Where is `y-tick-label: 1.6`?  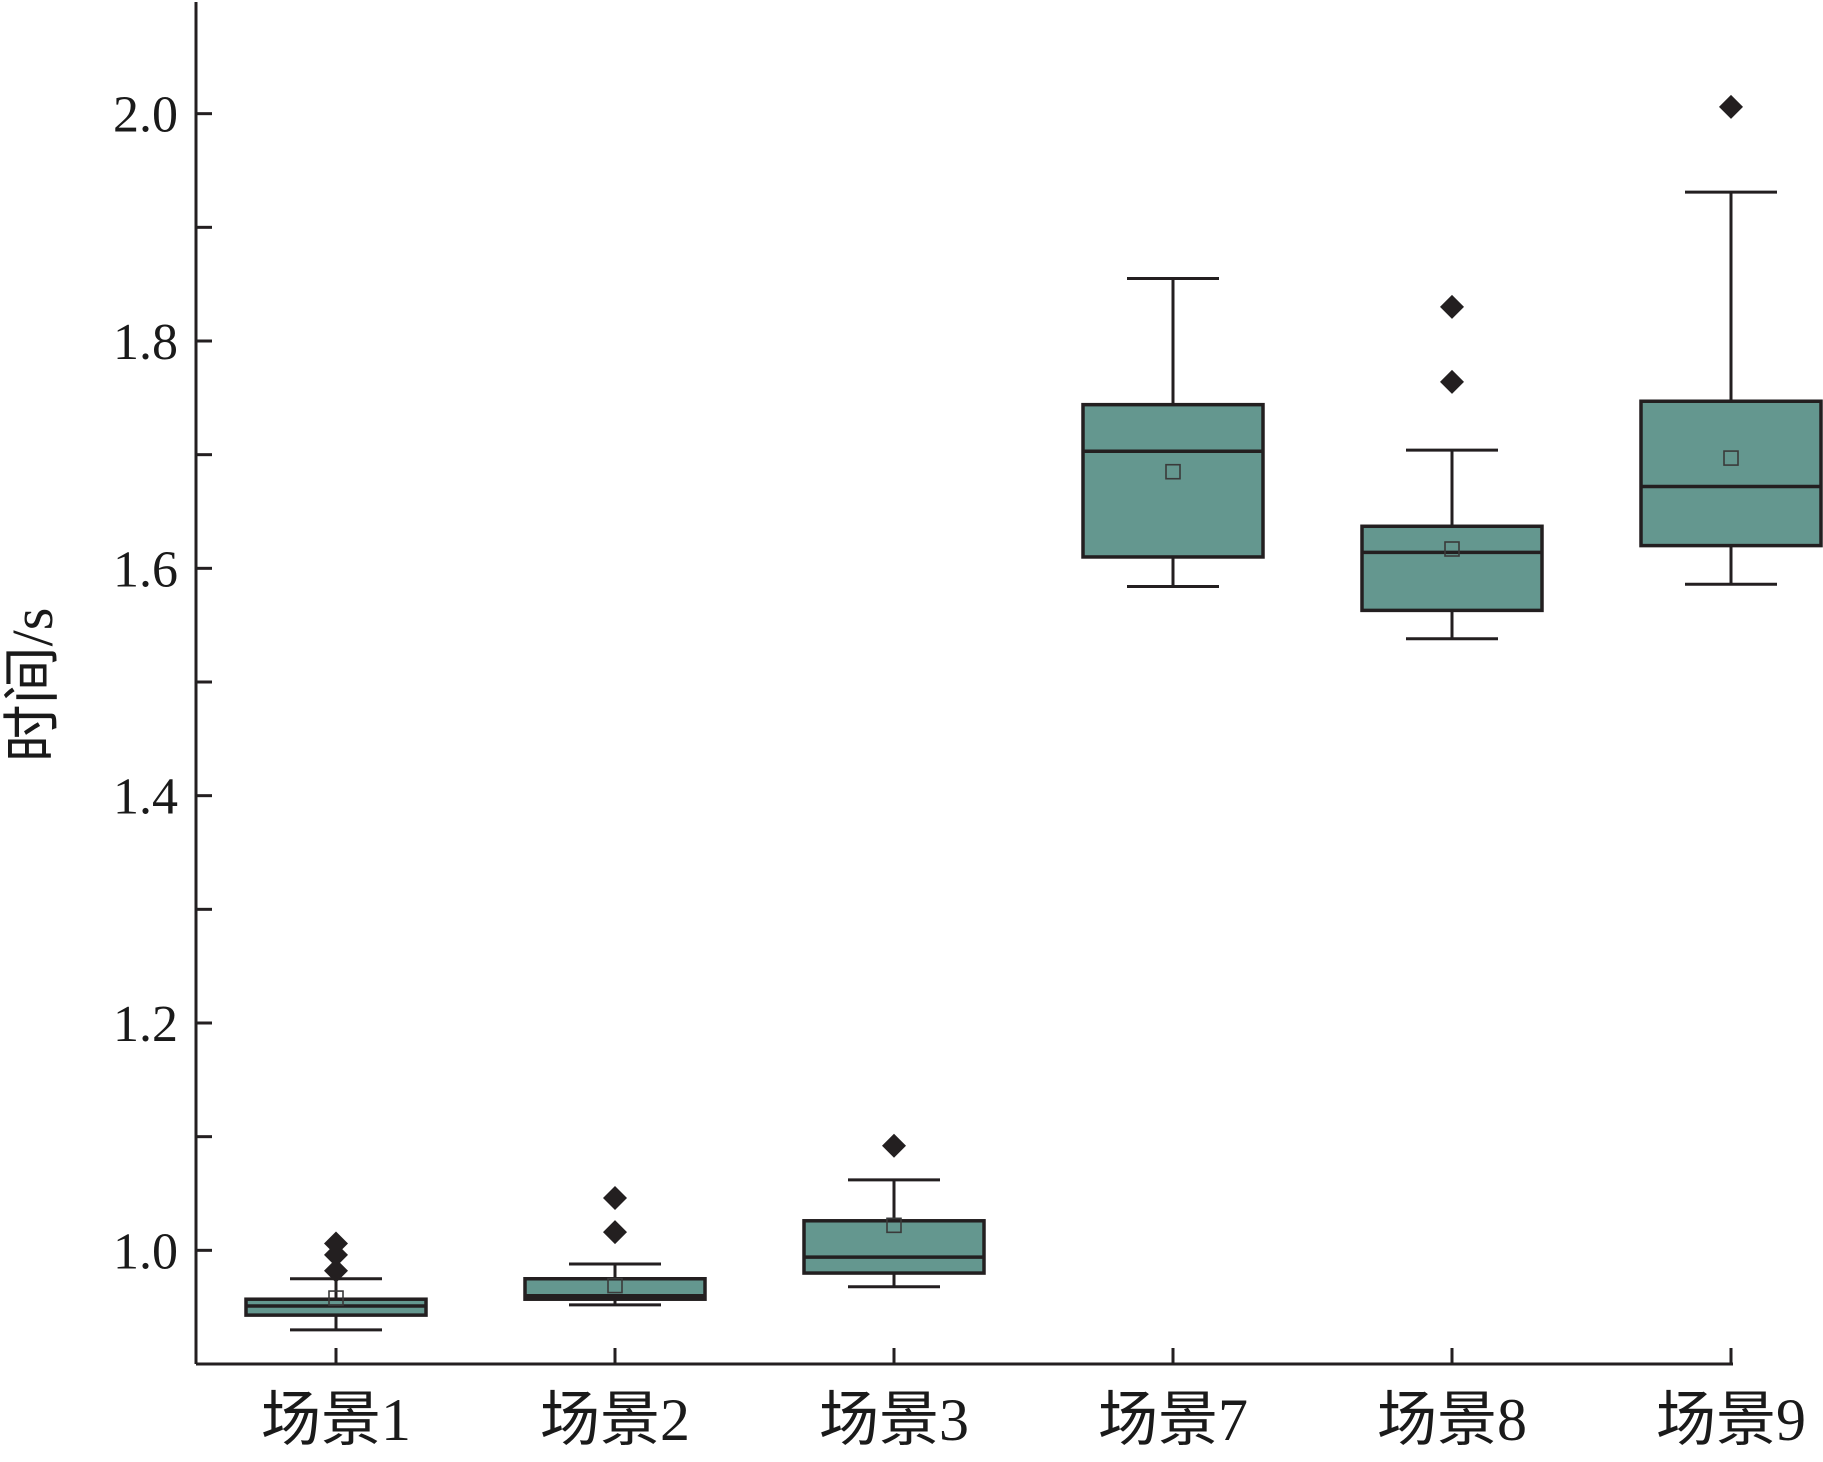 y-tick-label: 1.6 is located at coordinates (145, 569).